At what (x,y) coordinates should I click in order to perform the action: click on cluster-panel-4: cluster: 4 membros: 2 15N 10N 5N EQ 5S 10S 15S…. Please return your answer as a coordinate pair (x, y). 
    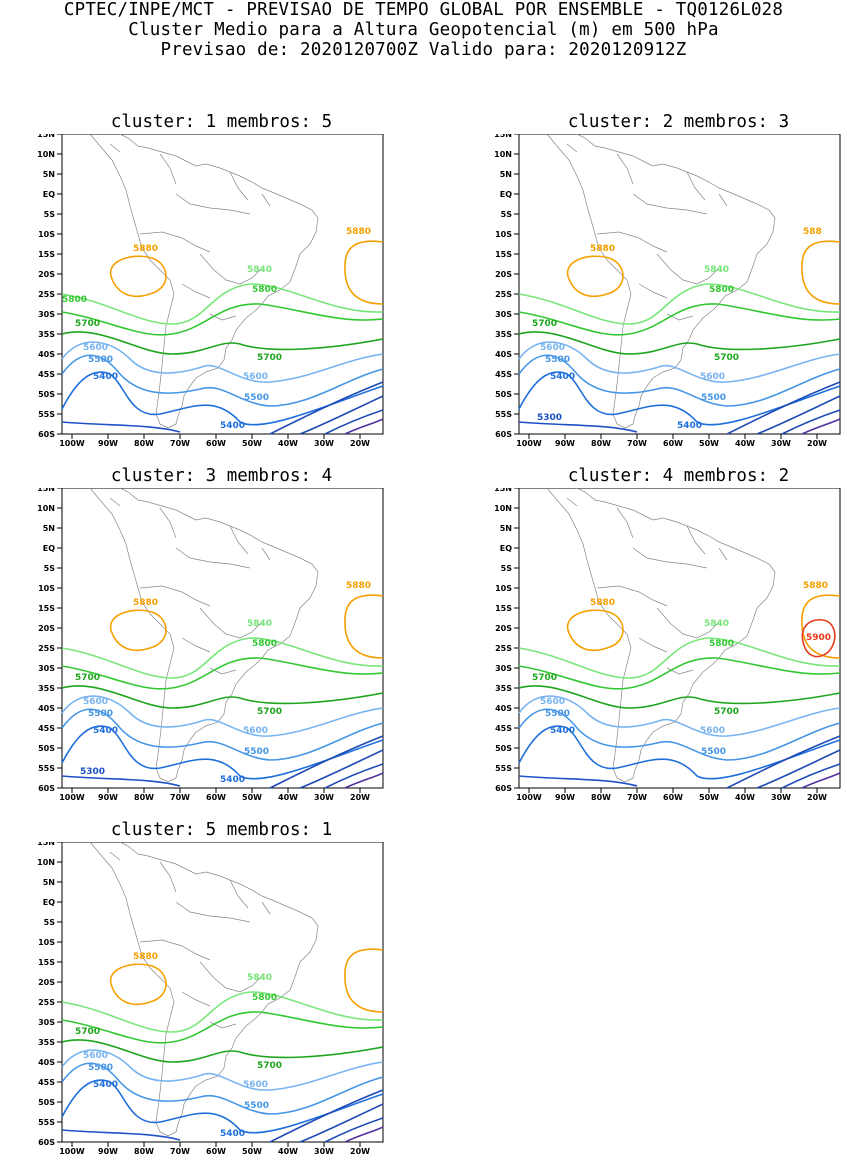
    Looking at the image, I should click on (652, 641).